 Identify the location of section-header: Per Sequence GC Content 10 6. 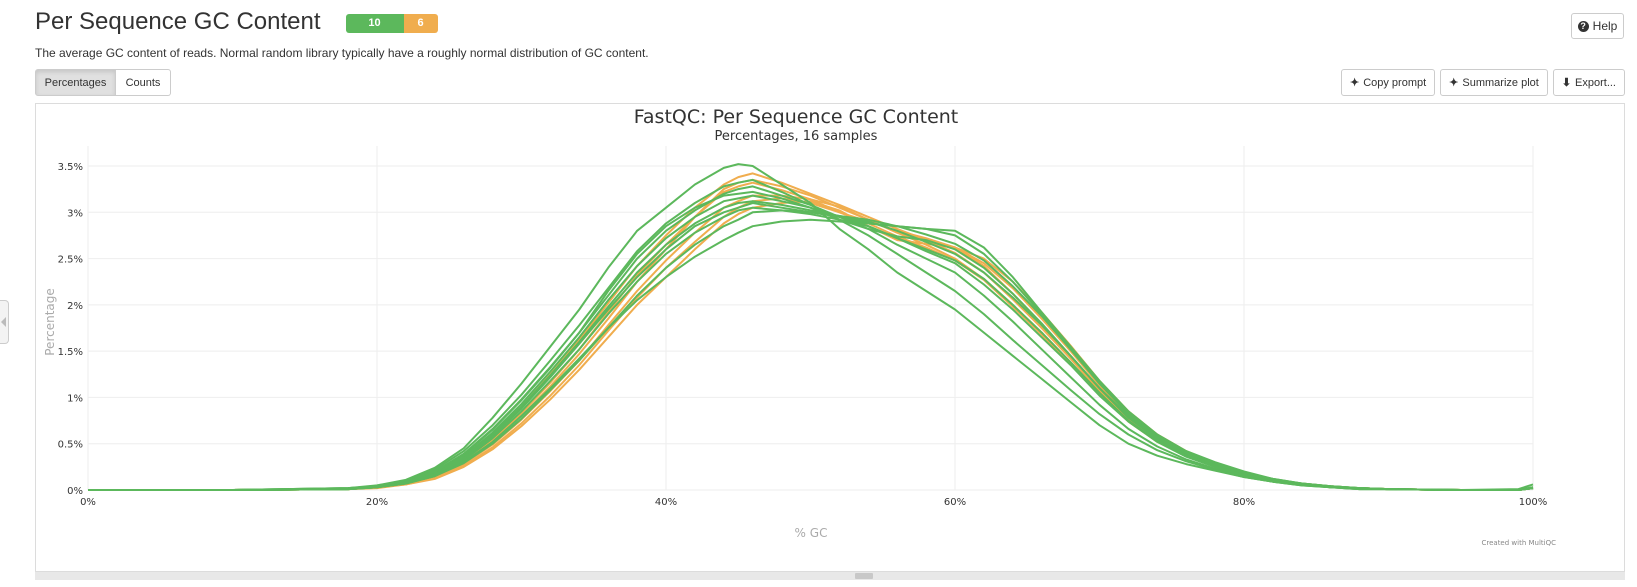
(236, 22).